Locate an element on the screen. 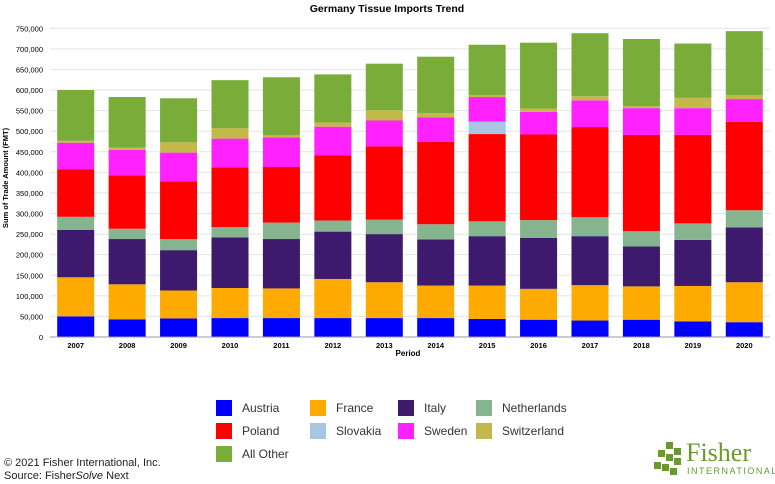  y-tick-label: 250,000 is located at coordinates (29, 234).